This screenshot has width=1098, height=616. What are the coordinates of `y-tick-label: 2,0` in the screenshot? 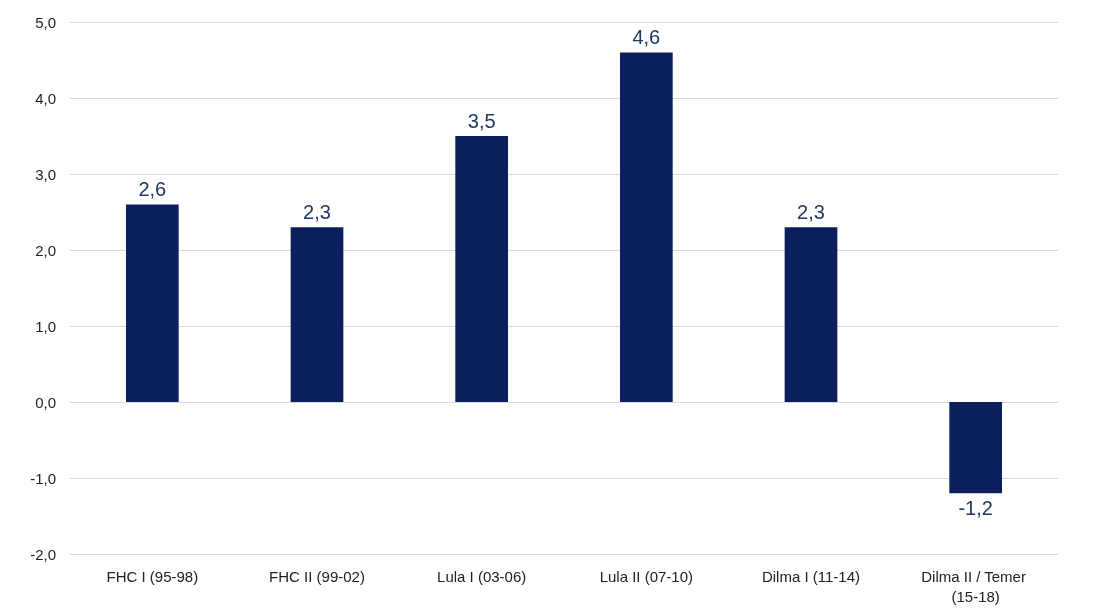 It's located at (45, 250).